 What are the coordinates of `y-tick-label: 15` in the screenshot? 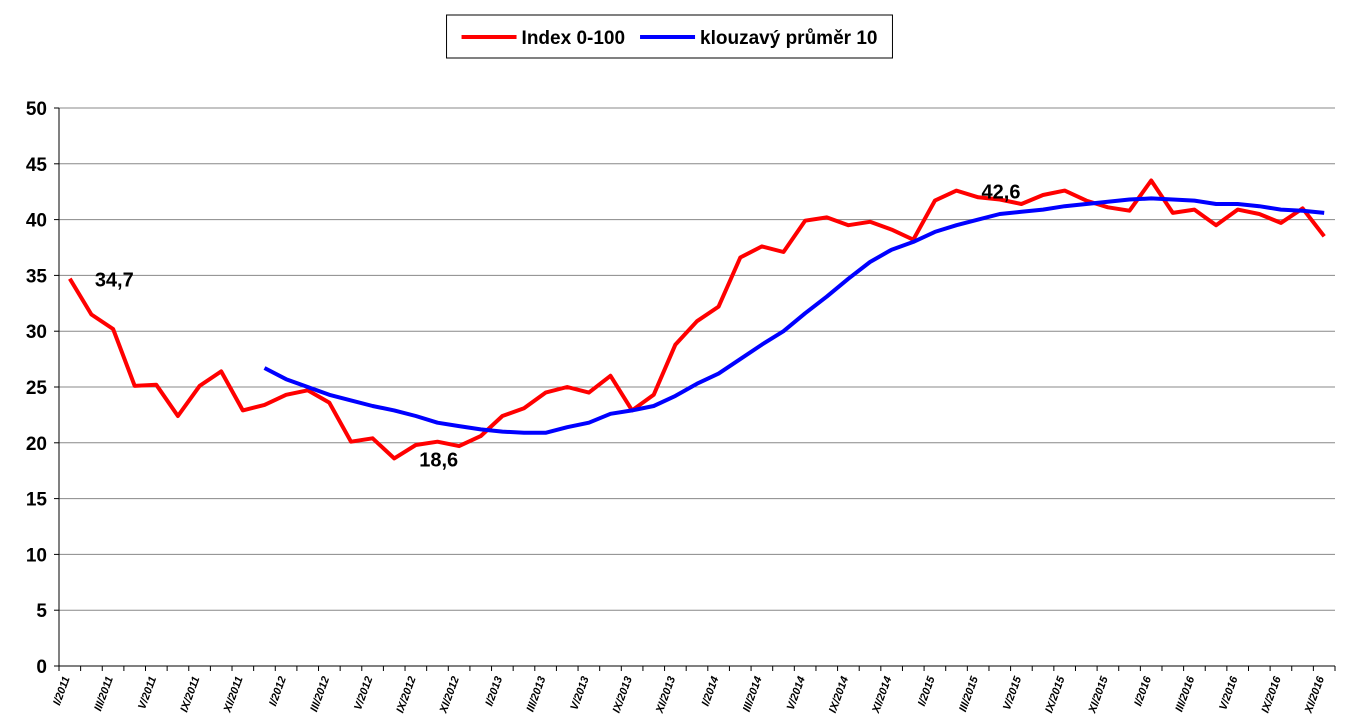 It's located at (37, 500).